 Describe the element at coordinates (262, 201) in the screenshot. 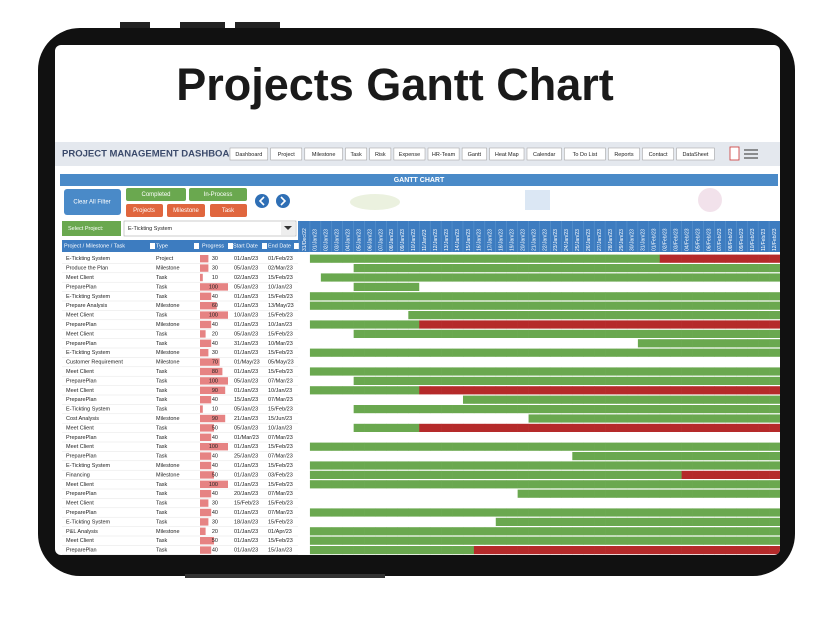

I see `prev-button` at that location.